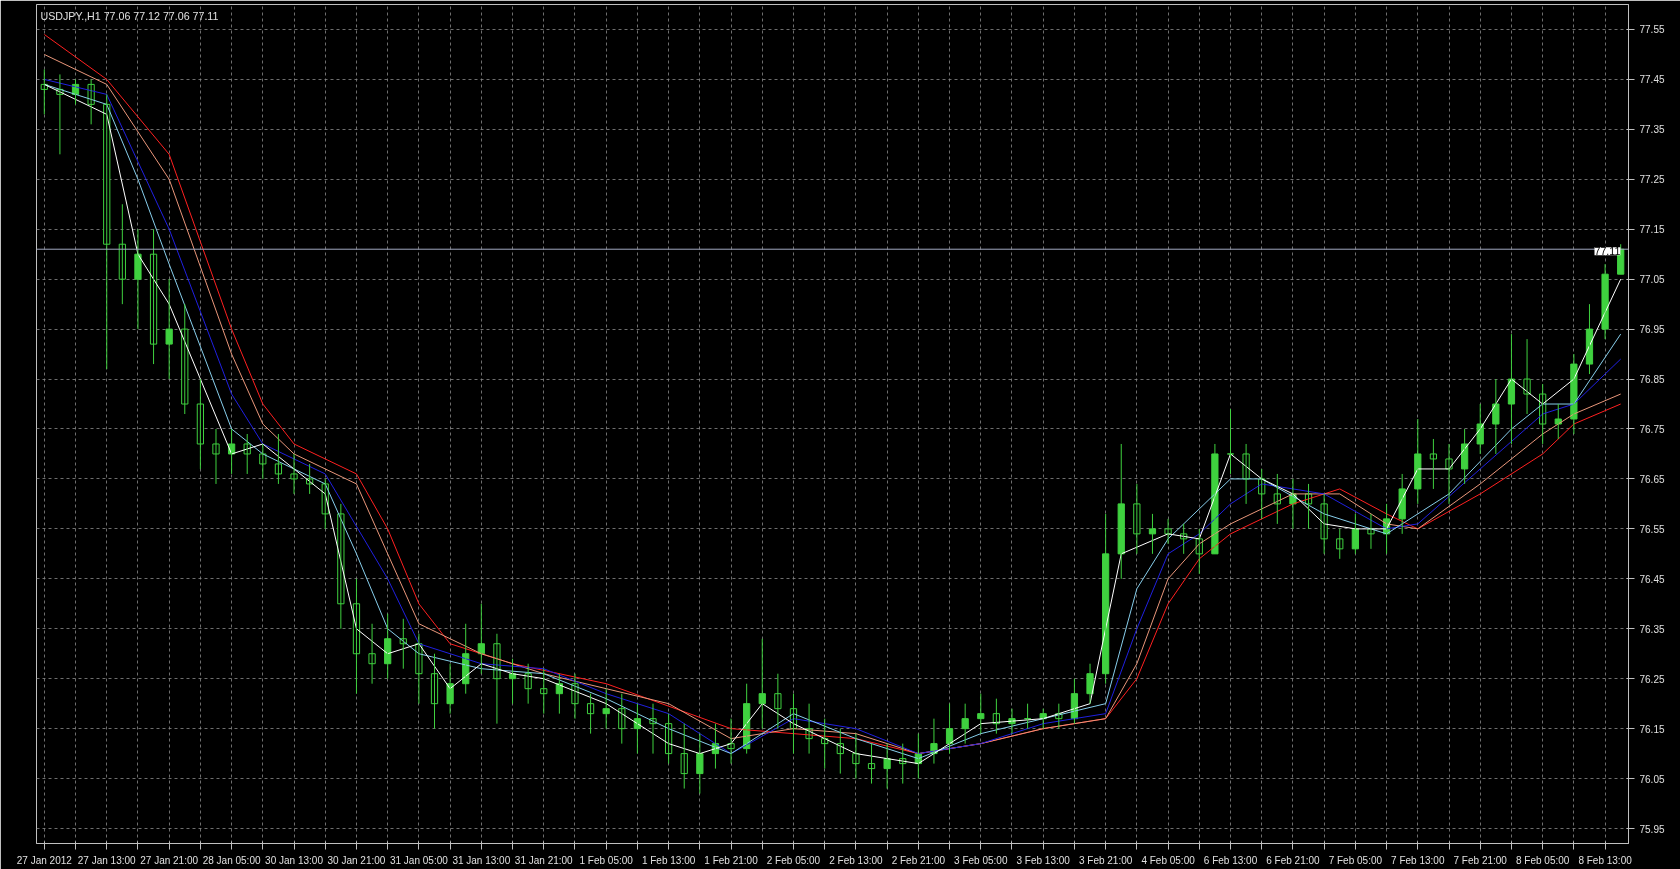 This screenshot has height=869, width=1680. I want to click on x-tick-label: 3 Feb 13:00, so click(1043, 860).